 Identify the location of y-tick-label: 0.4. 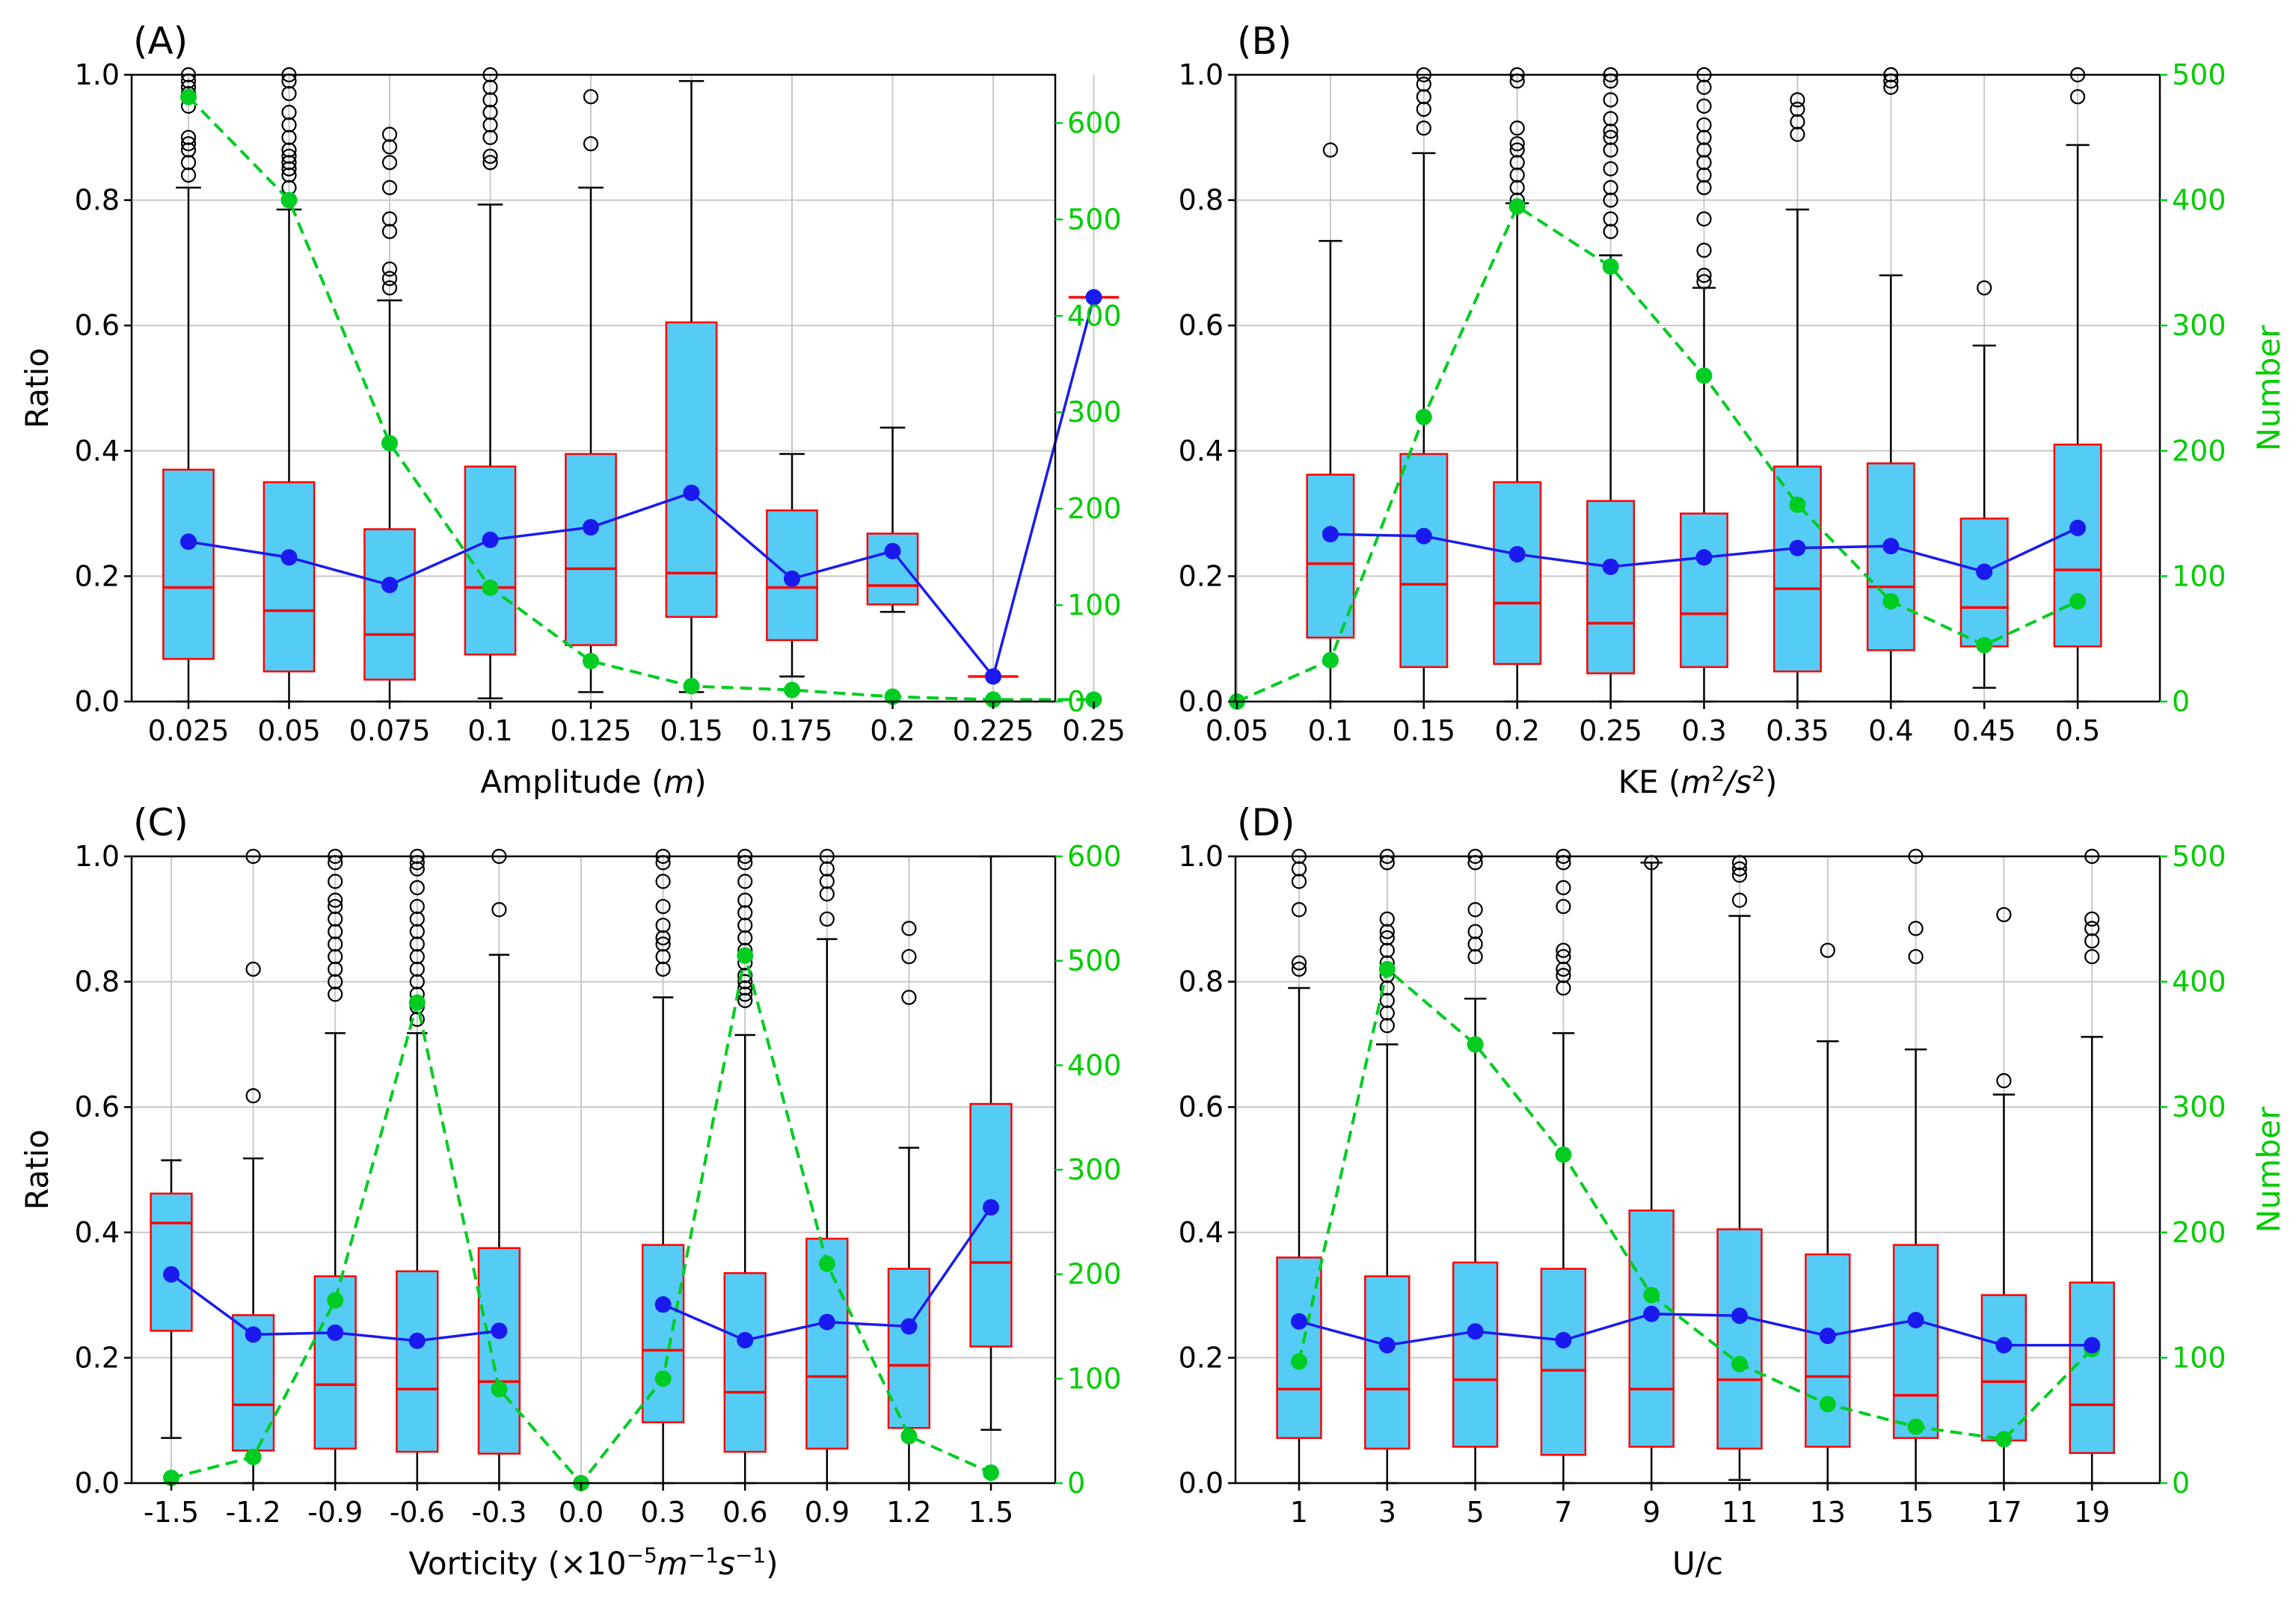
(1201, 1232).